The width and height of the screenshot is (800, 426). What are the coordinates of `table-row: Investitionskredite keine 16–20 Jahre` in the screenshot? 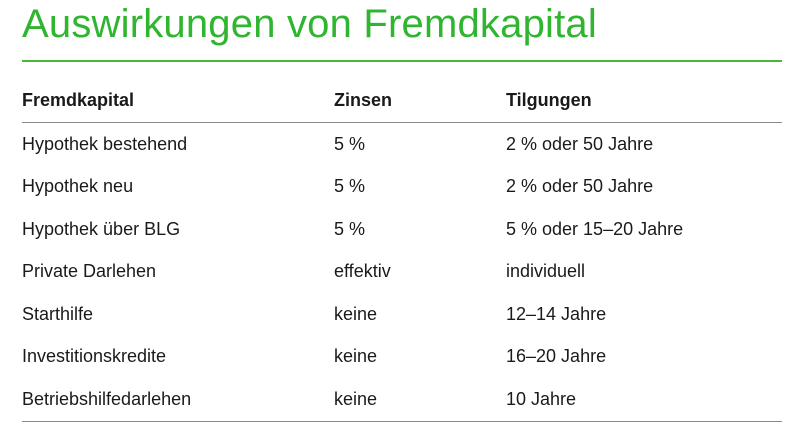 It's located at (402, 357).